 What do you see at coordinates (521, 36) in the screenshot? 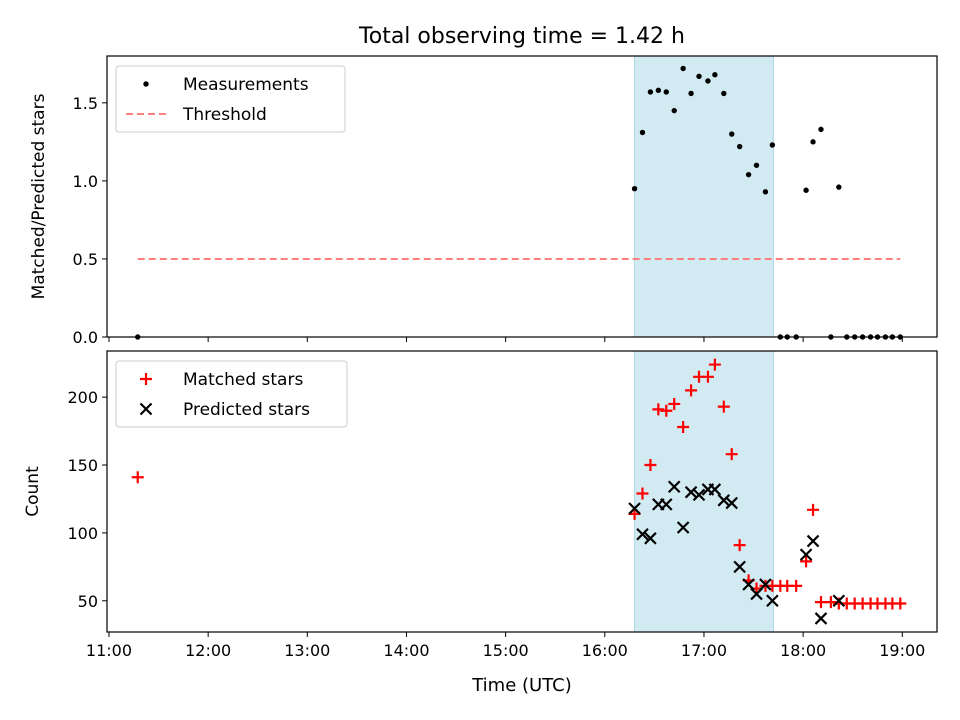
I see `chart-title: Total observing time = 1.42 h` at bounding box center [521, 36].